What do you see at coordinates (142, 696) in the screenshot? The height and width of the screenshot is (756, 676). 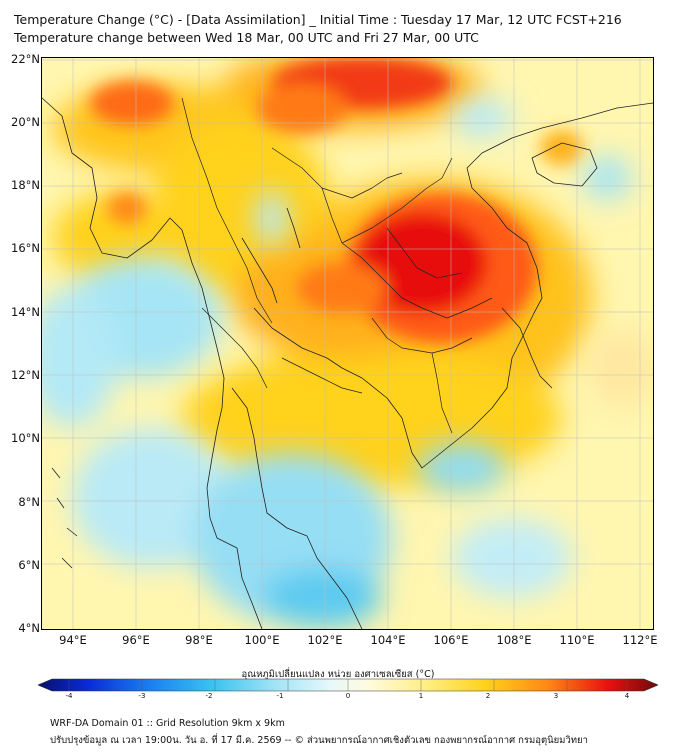 I see `colorbar-tick-minus3: -3` at bounding box center [142, 696].